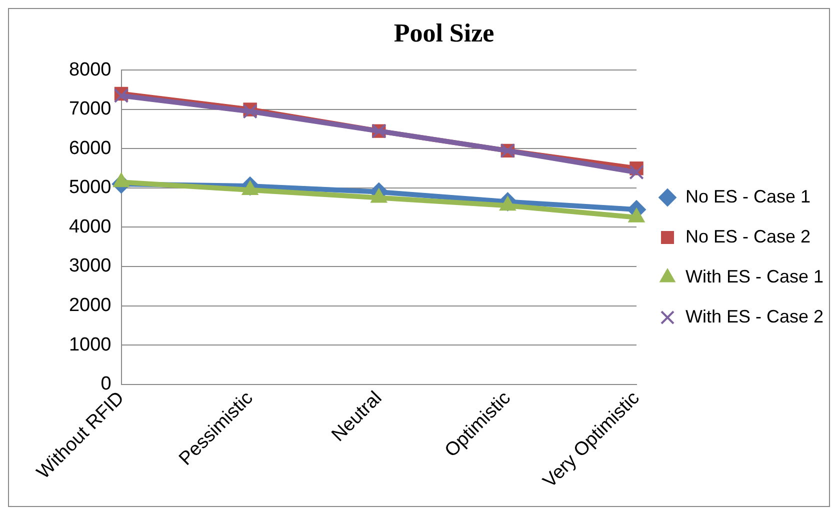  What do you see at coordinates (90, 227) in the screenshot?
I see `y-tick-label: 4000` at bounding box center [90, 227].